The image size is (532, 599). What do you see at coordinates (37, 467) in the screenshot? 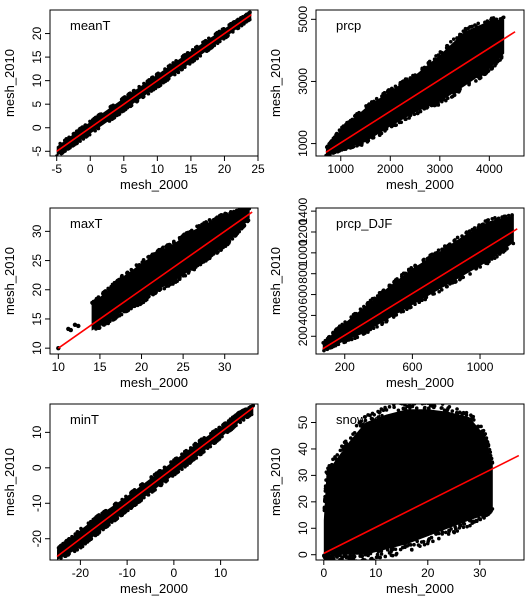
I see `y-tick-label: 0` at bounding box center [37, 467].